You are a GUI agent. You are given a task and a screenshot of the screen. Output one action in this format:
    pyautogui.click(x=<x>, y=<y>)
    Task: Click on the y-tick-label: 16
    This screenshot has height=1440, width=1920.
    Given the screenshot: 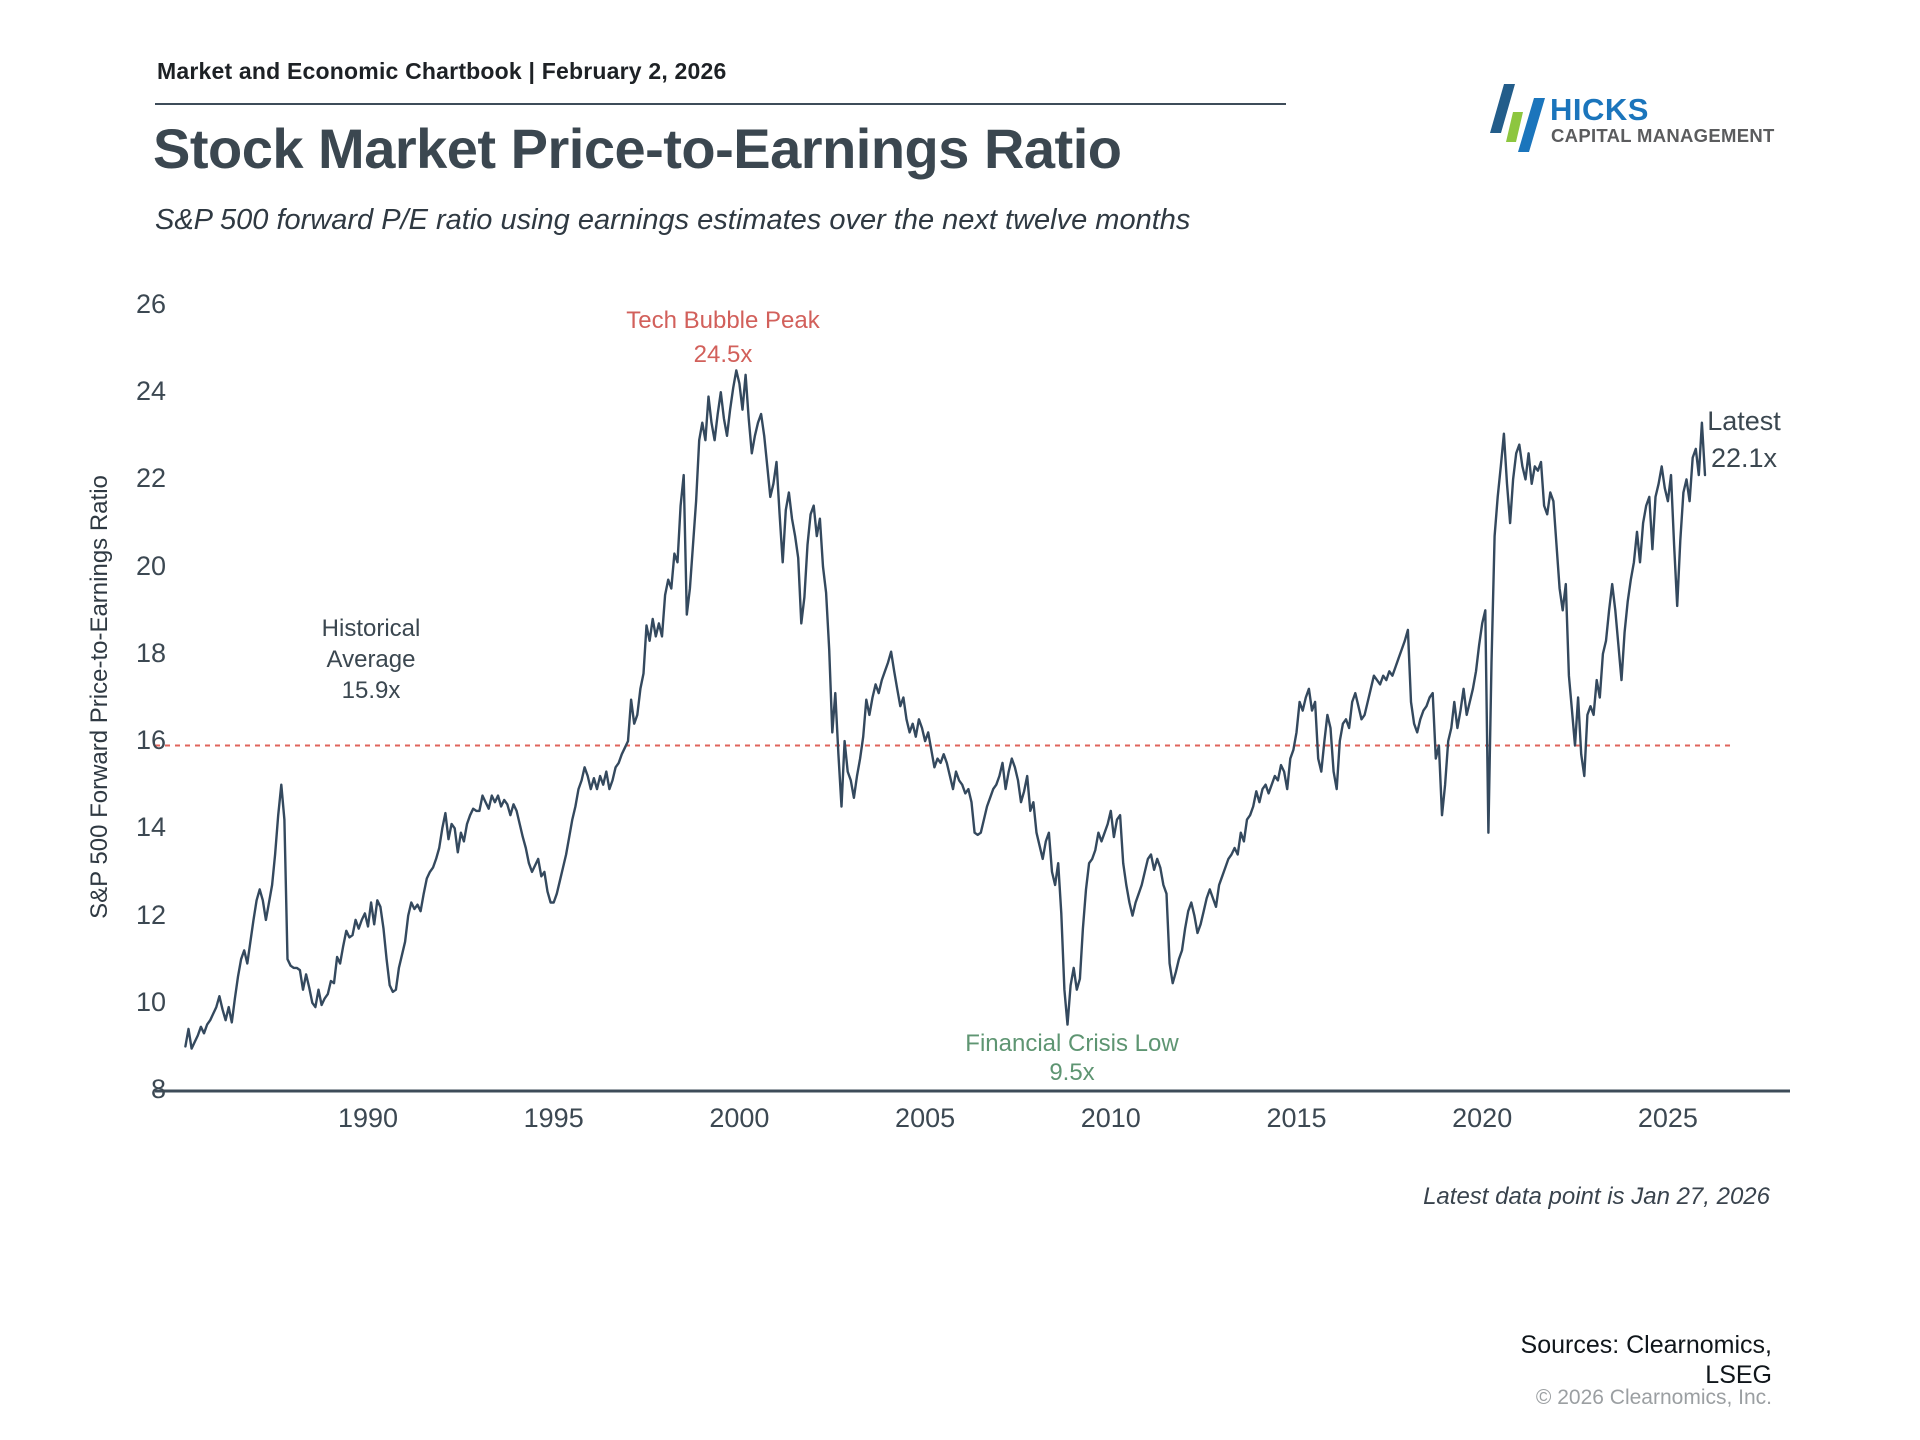 What is the action you would take?
    pyautogui.click(x=150, y=740)
    